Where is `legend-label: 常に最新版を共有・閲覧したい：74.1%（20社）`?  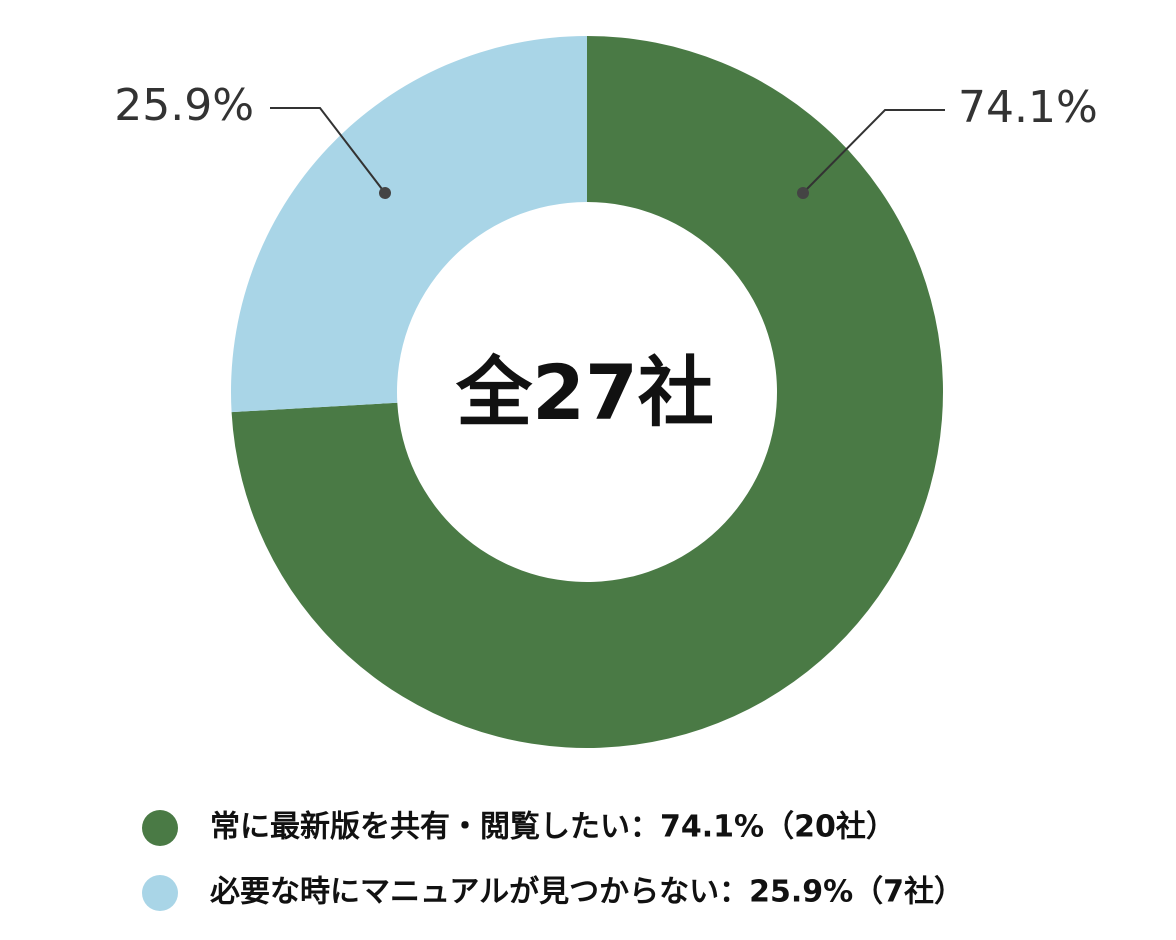 legend-label: 常に最新版を共有・閲覧したい：74.1%（20社） is located at coordinates (553, 827).